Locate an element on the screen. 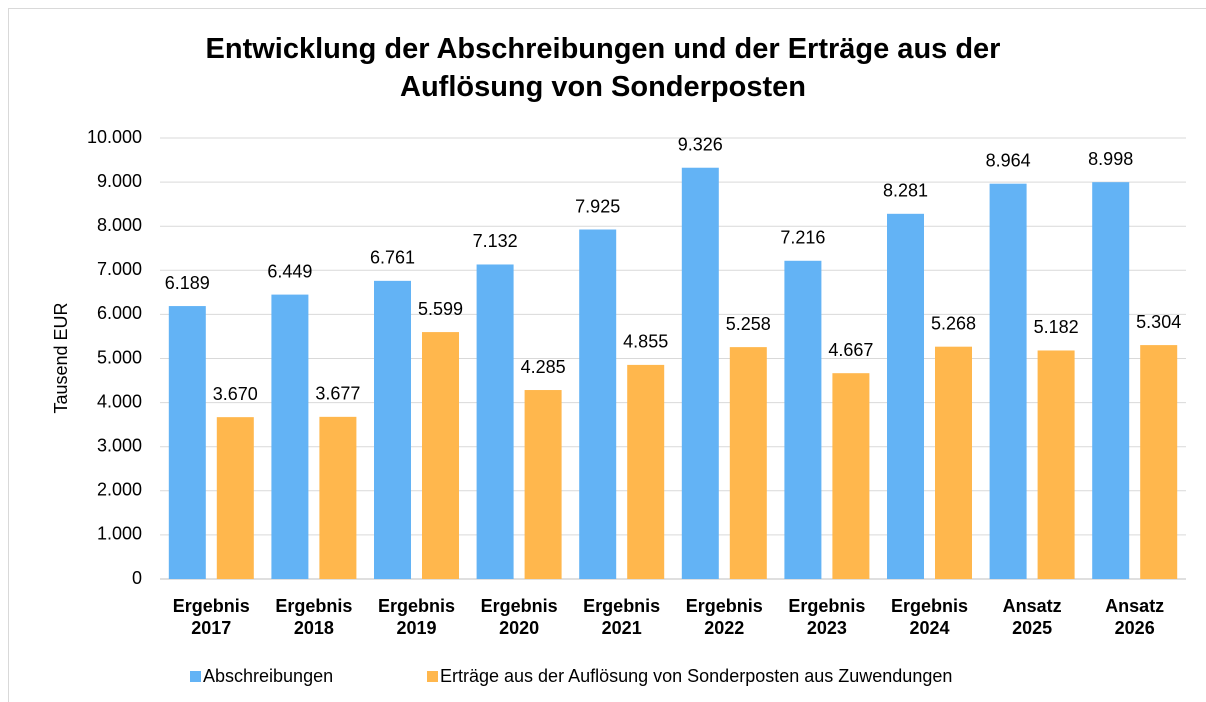 The image size is (1206, 702). y-axis-label: Tausend EUR is located at coordinates (61, 357).